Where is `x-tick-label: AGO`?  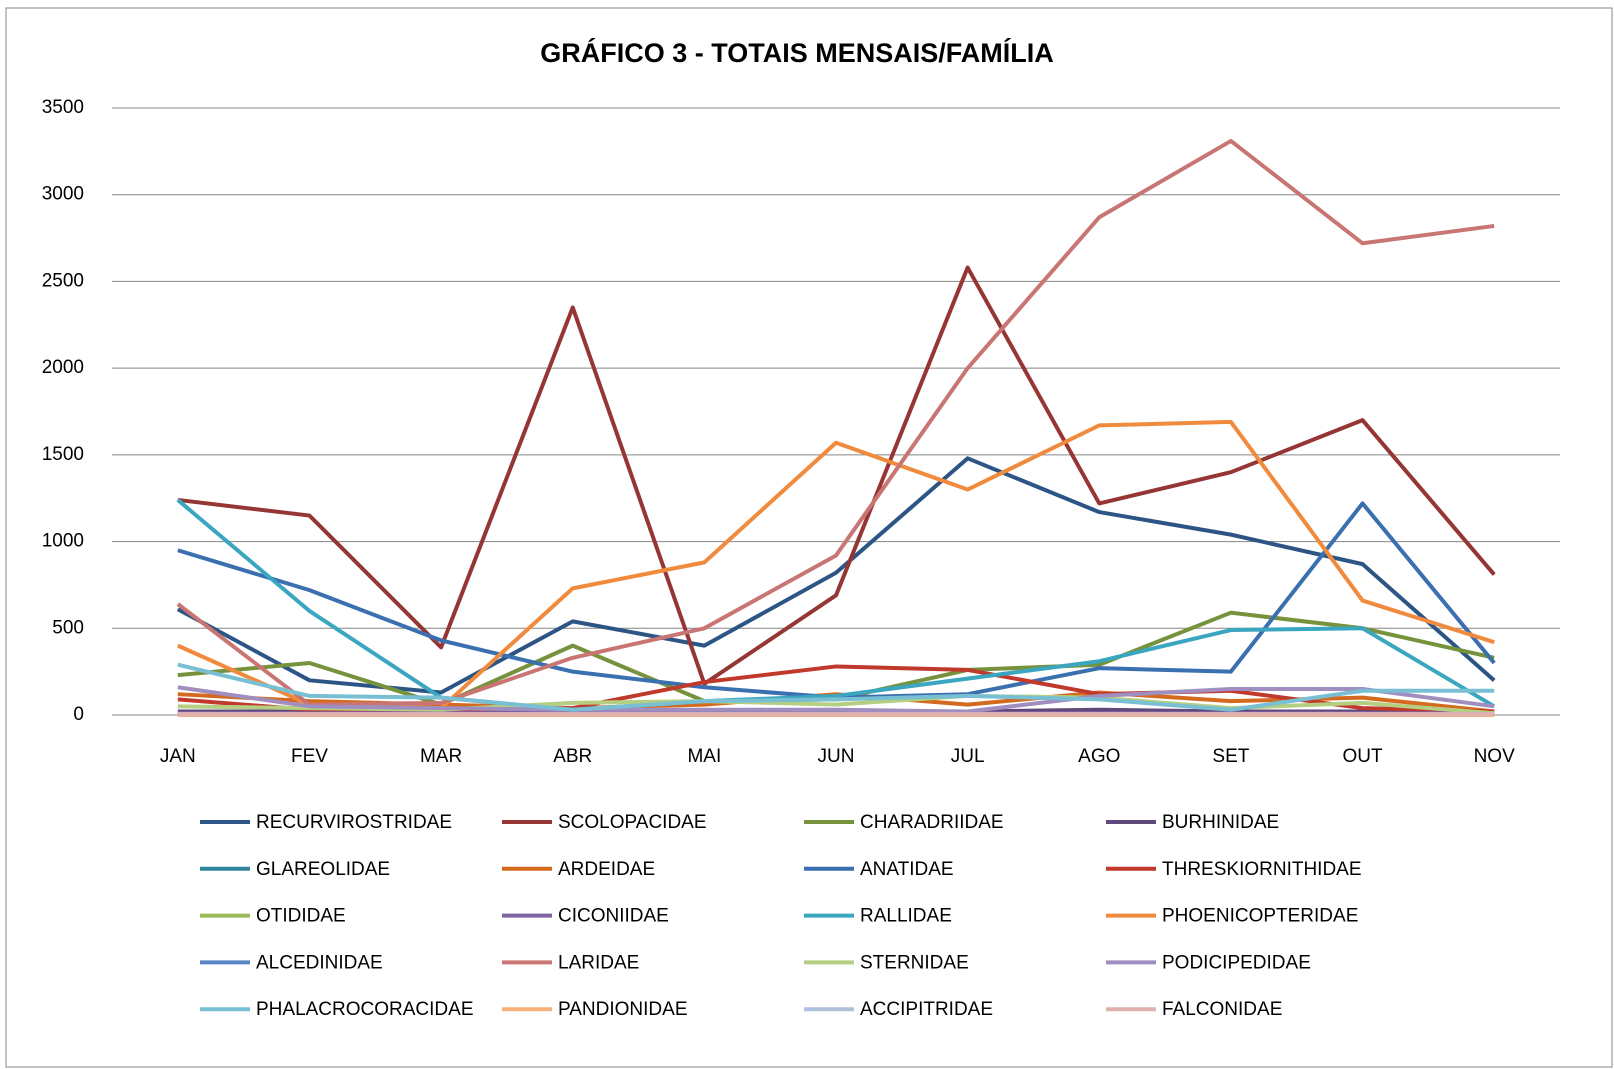 x-tick-label: AGO is located at coordinates (1099, 756).